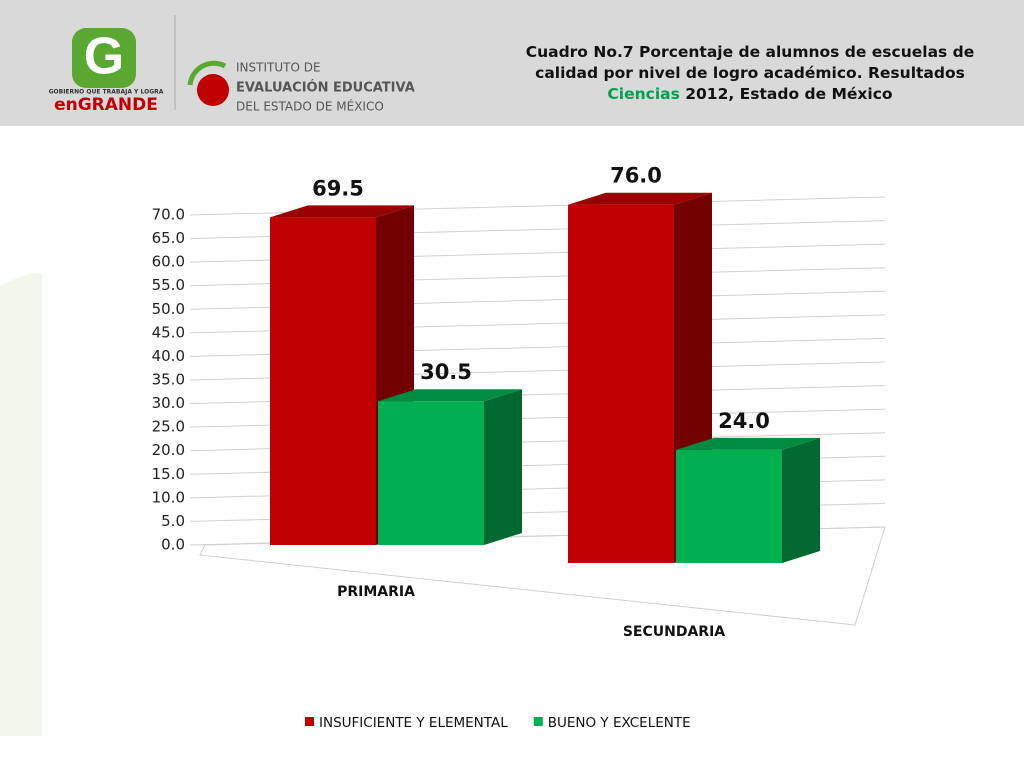 Image resolution: width=1024 pixels, height=768 pixels. What do you see at coordinates (325, 88) in the screenshot?
I see `institute-line: EVALUACIÓN EDUCATIVA` at bounding box center [325, 88].